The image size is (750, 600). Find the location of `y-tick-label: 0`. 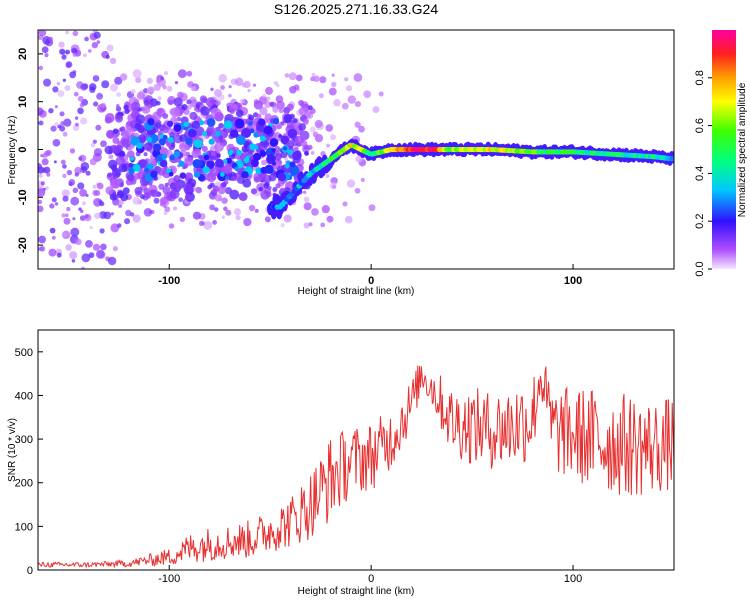

y-tick-label: 0 is located at coordinates (23, 149).